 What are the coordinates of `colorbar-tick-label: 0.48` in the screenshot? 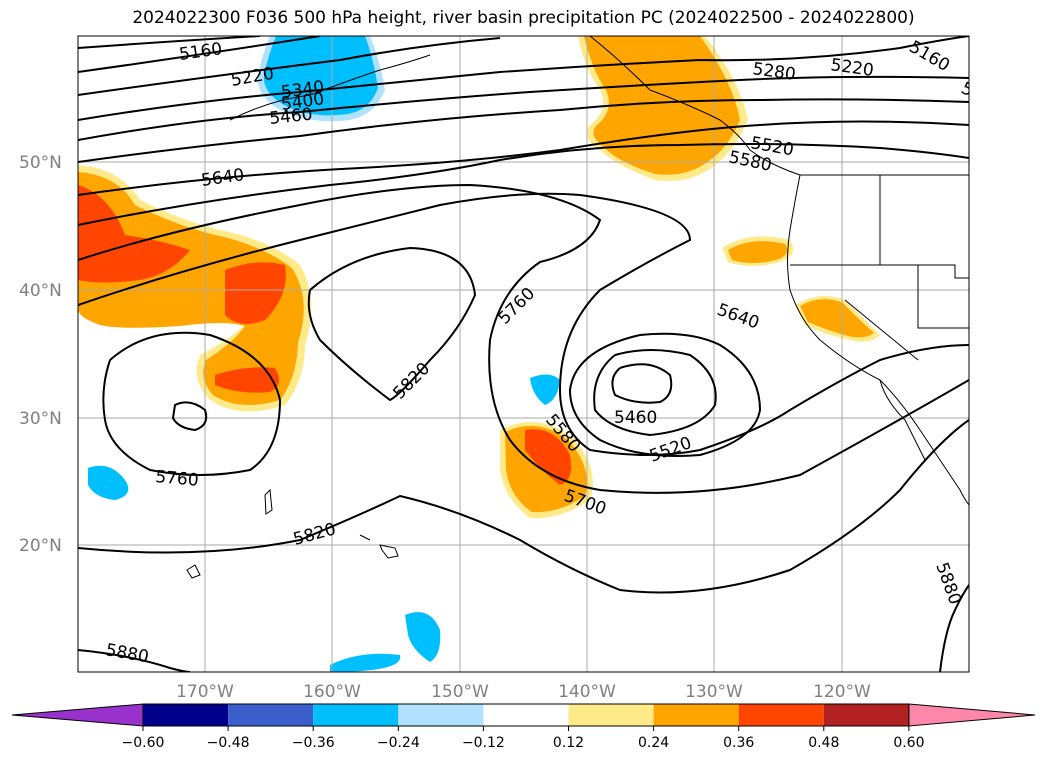 It's located at (823, 743).